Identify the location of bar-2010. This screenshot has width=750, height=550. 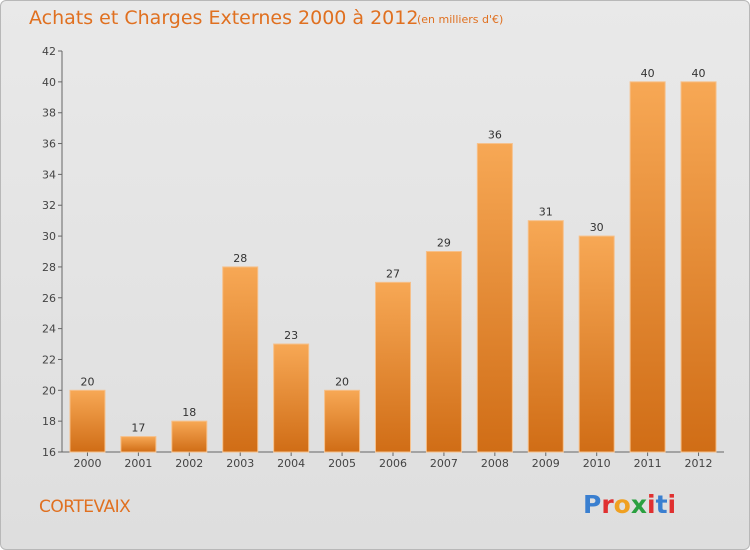
(596, 344).